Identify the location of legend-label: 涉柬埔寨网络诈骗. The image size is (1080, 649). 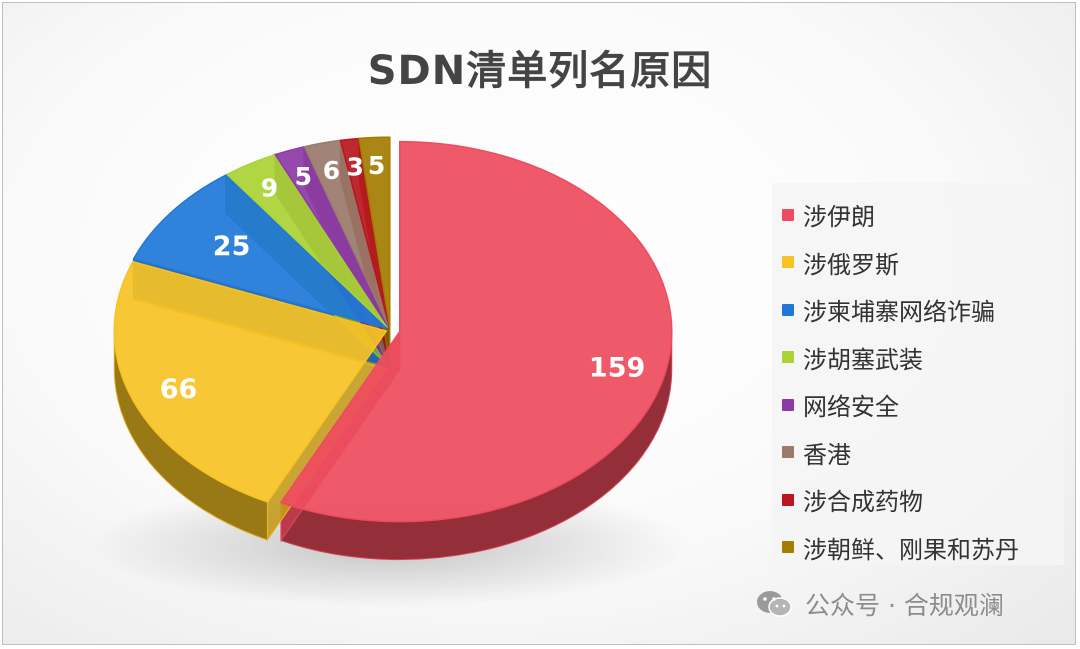
(899, 312).